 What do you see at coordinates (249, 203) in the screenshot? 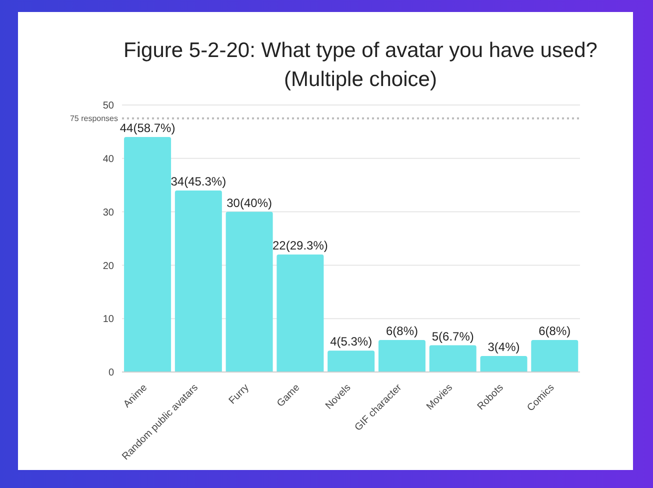
I see `data-label: 30(40%)` at bounding box center [249, 203].